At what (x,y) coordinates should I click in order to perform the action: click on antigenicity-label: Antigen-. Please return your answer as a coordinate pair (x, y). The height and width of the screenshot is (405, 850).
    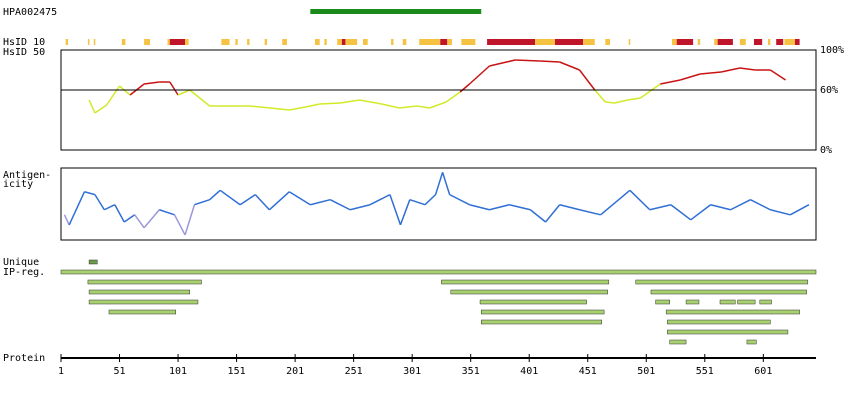
    Looking at the image, I should click on (27, 175).